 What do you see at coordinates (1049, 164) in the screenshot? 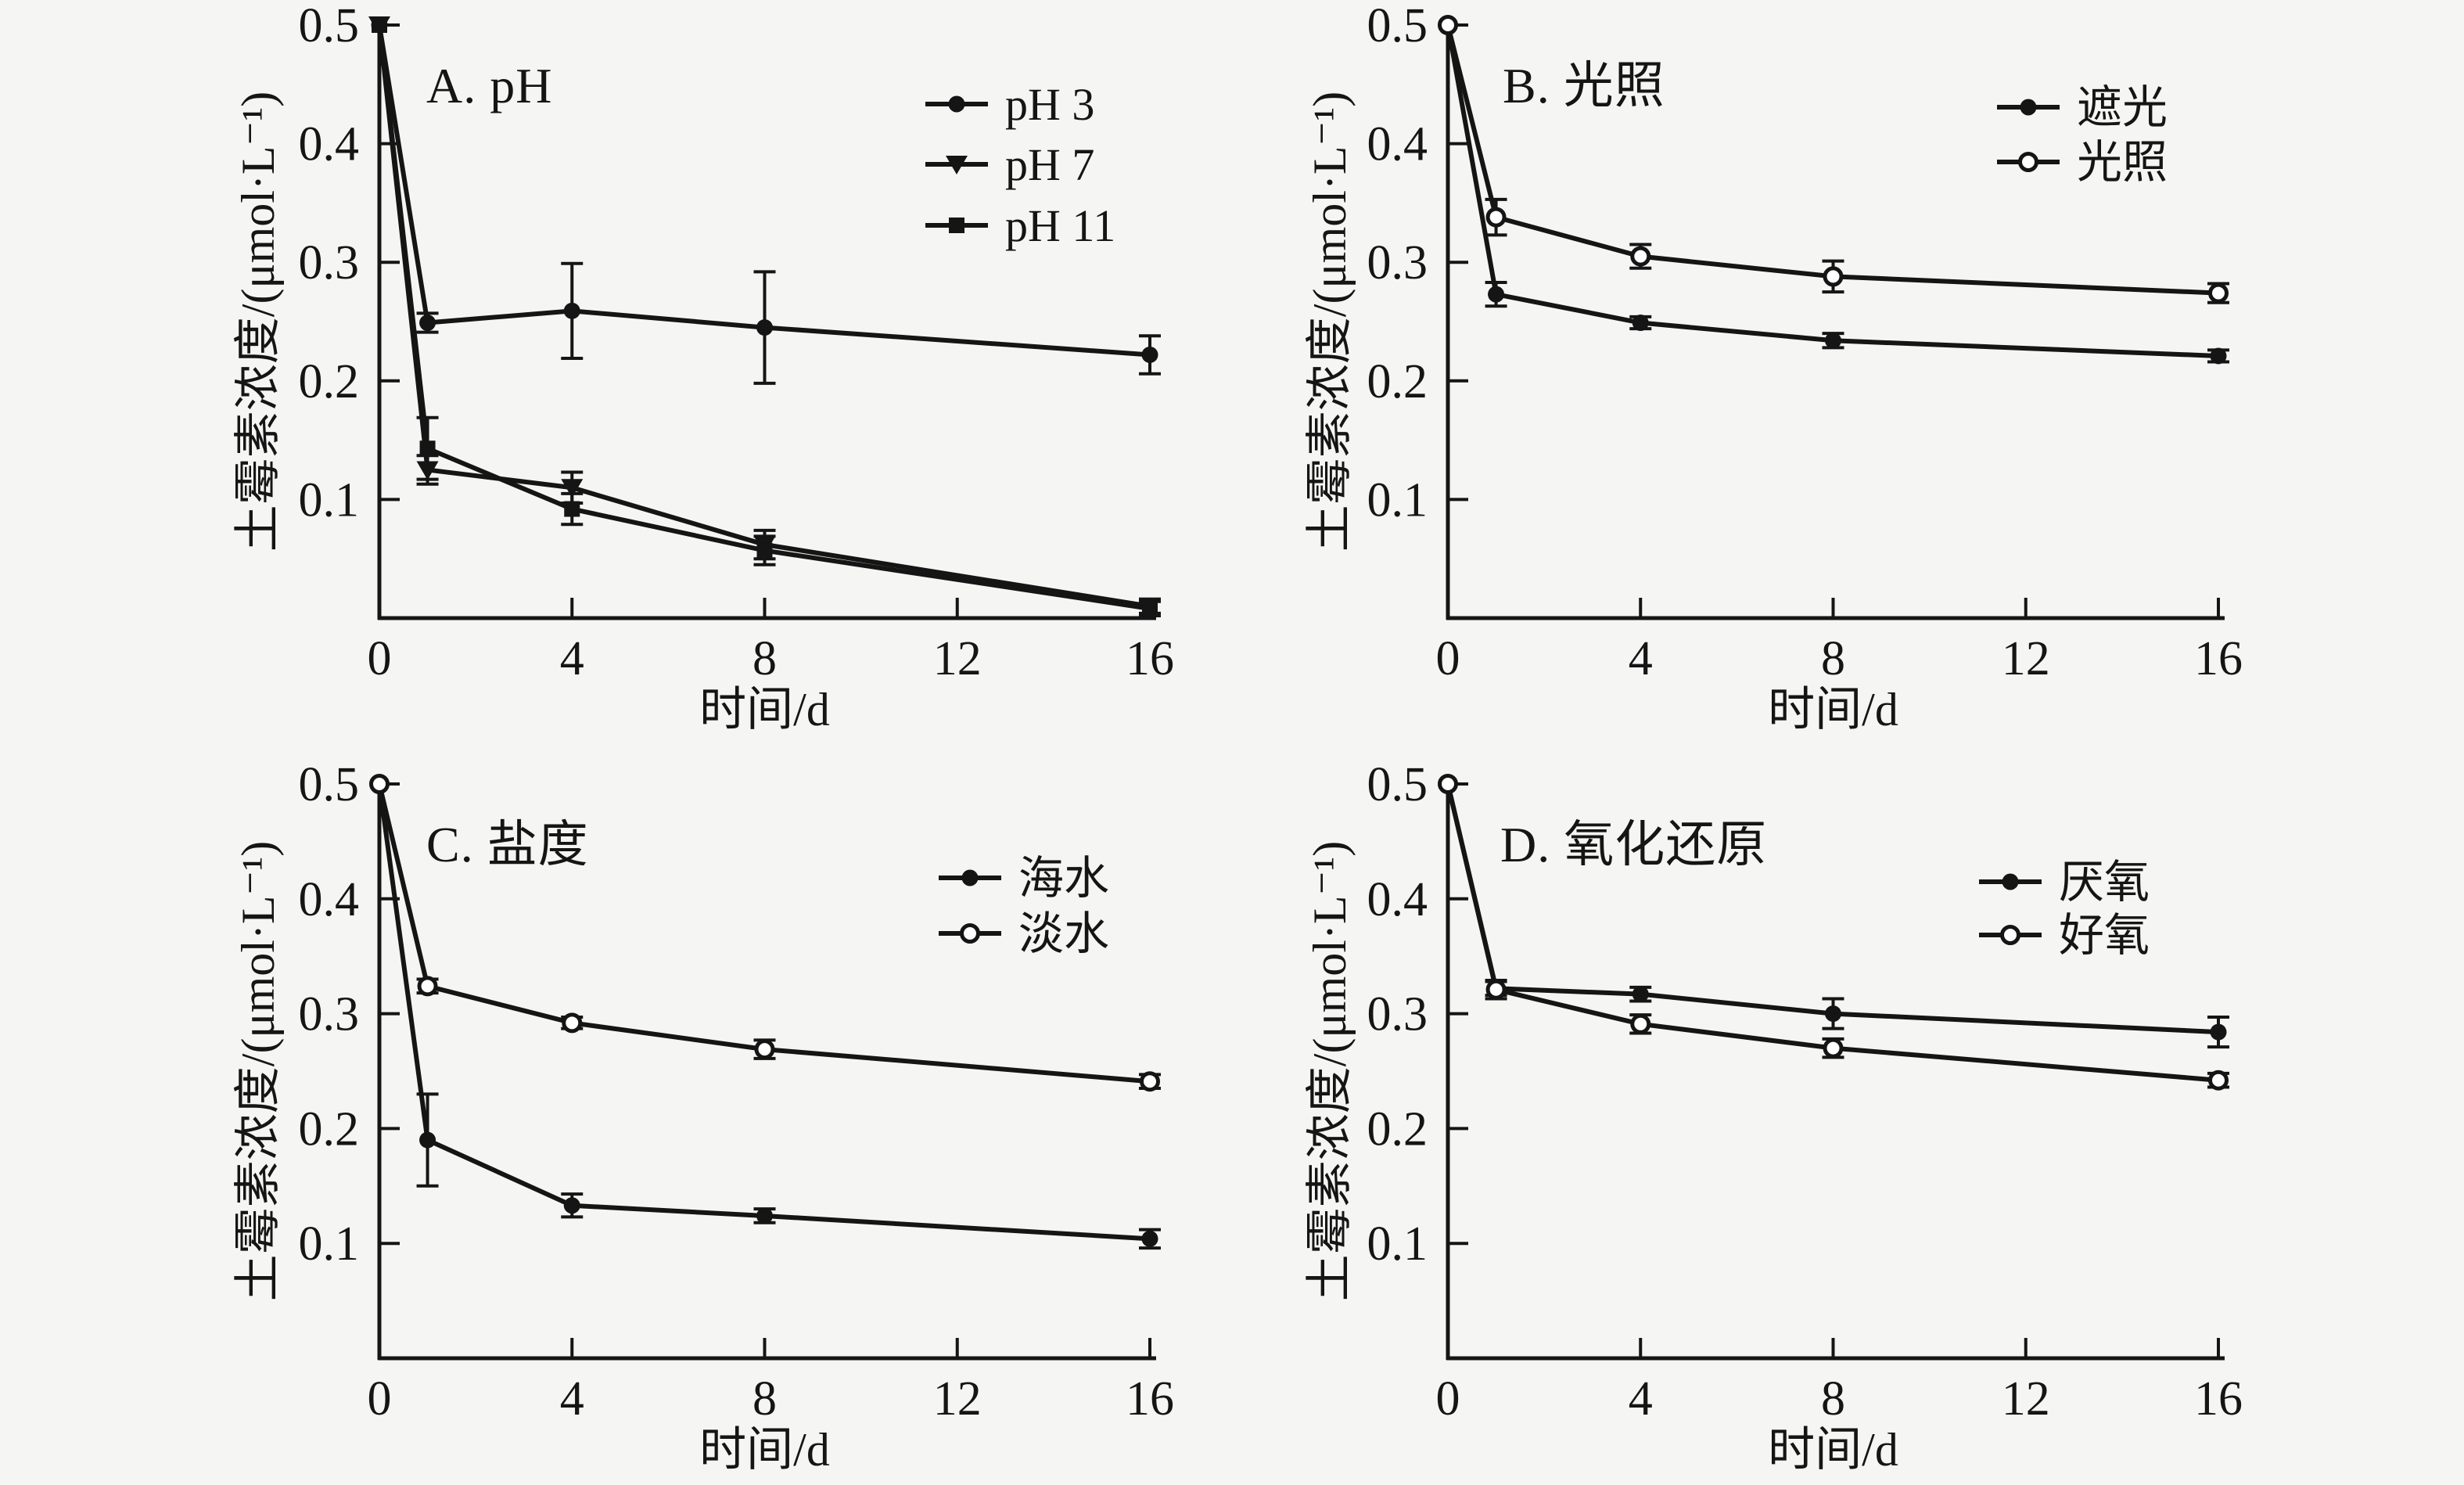
I see `panel-a-legend-1-label: pH 7` at bounding box center [1049, 164].